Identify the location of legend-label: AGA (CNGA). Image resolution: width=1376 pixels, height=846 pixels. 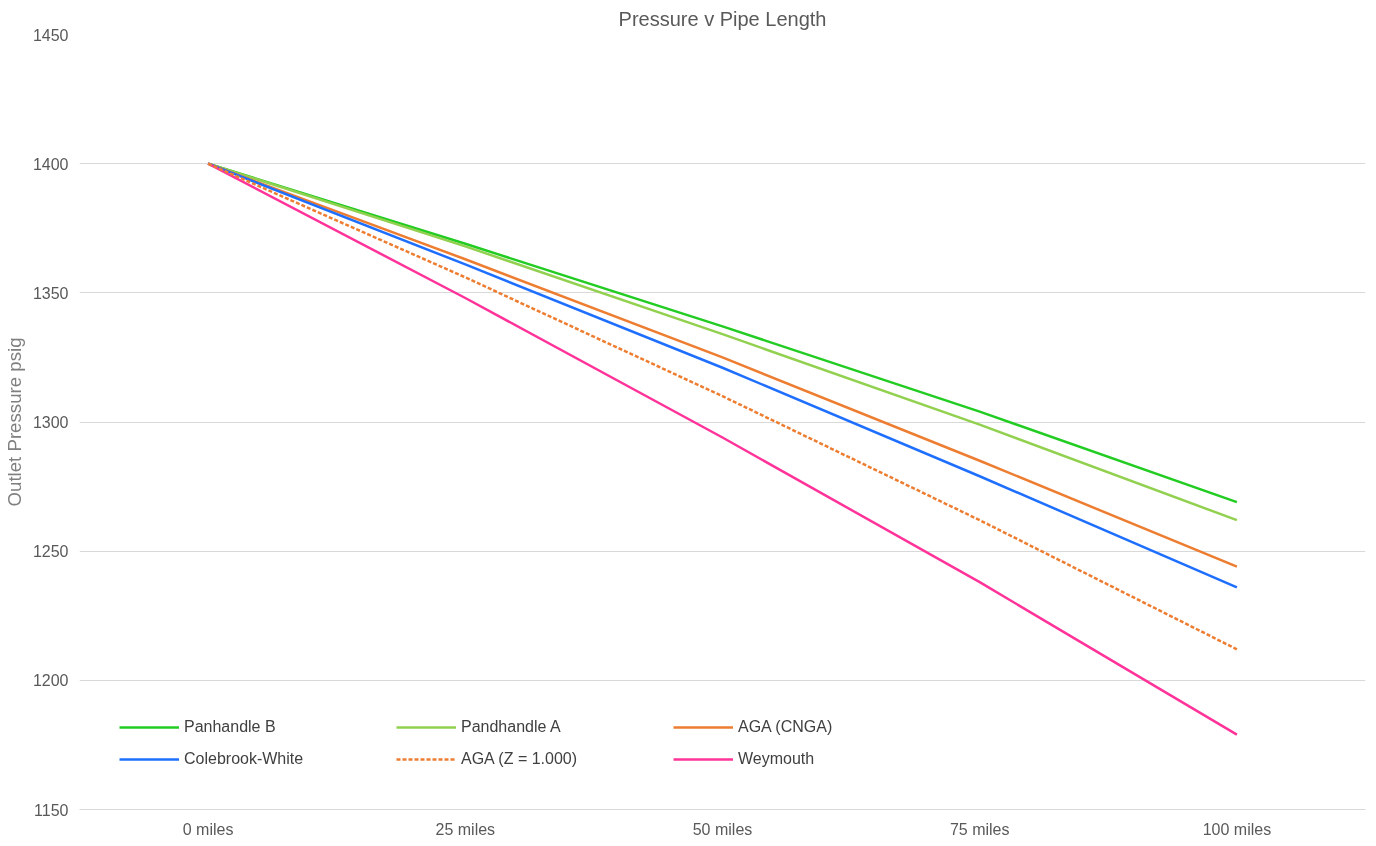
(786, 727).